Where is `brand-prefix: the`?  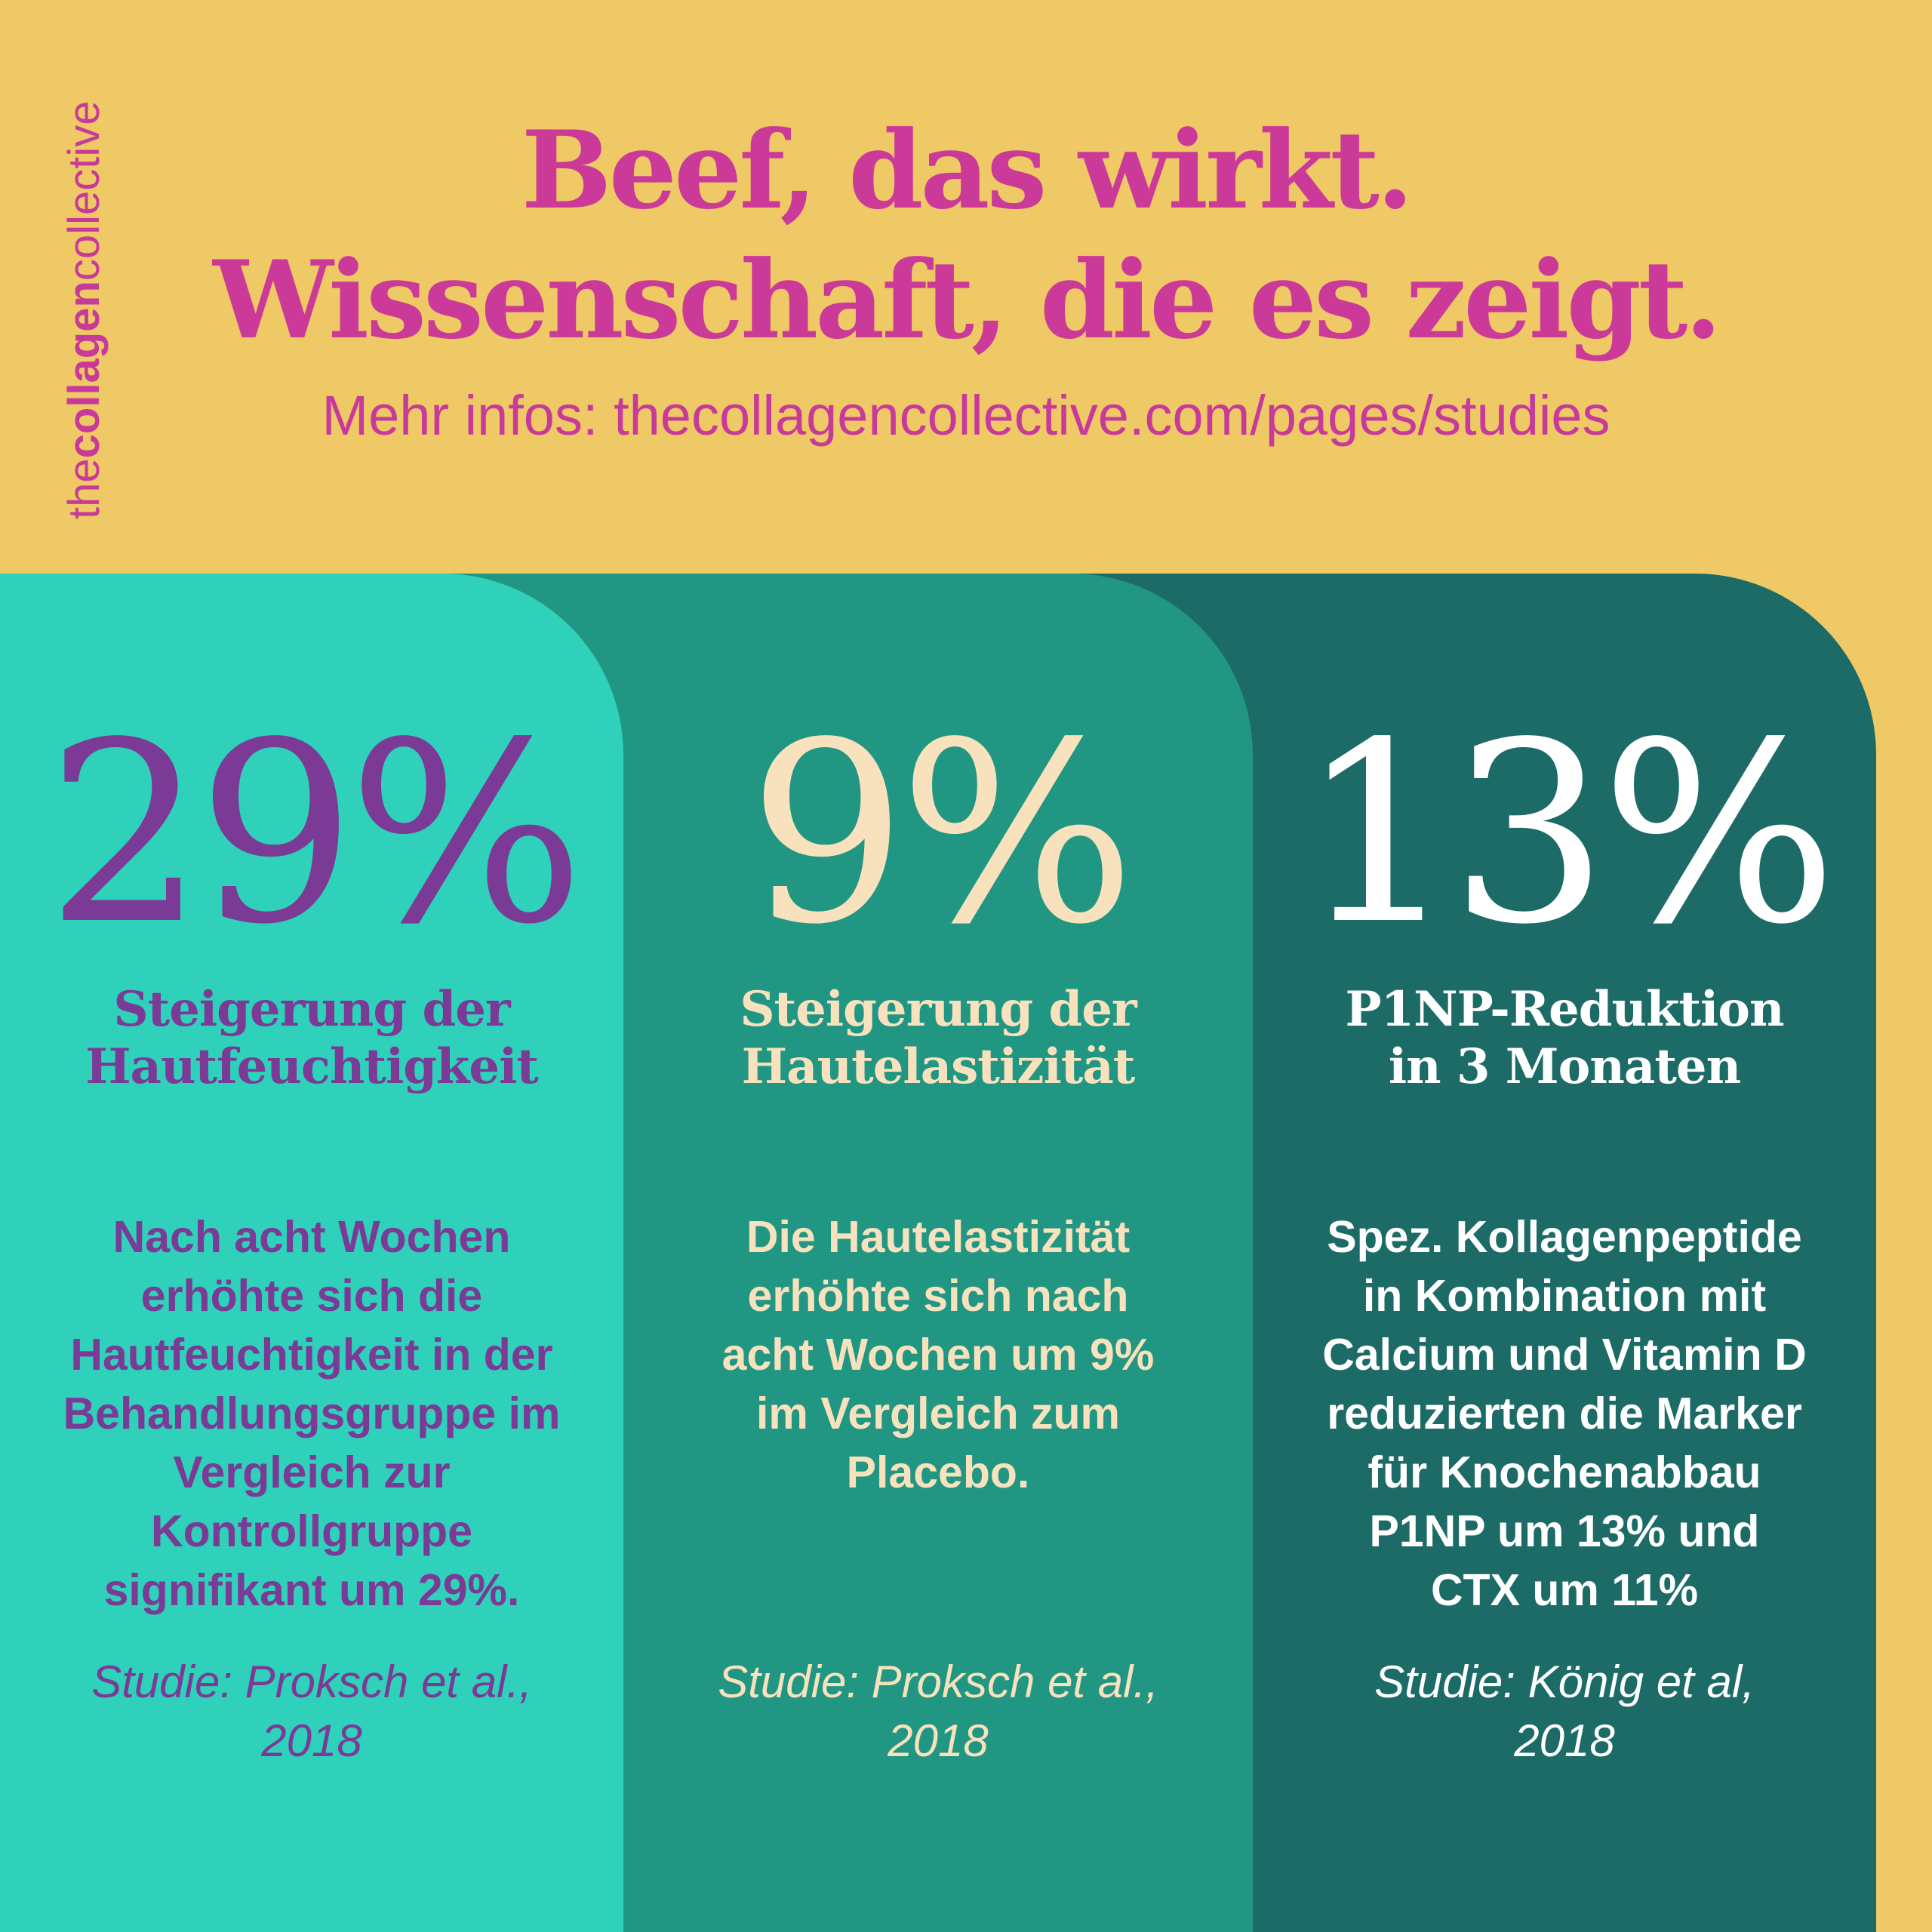
brand-prefix: the is located at coordinates (84, 488).